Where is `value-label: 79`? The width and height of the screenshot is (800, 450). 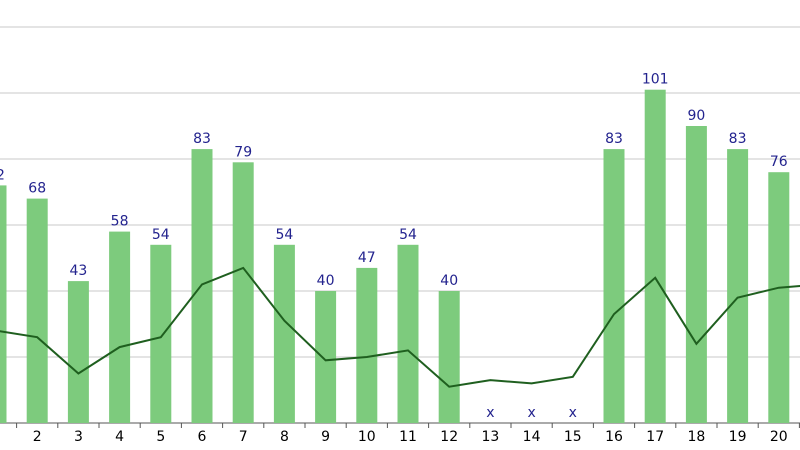 value-label: 79 is located at coordinates (243, 152).